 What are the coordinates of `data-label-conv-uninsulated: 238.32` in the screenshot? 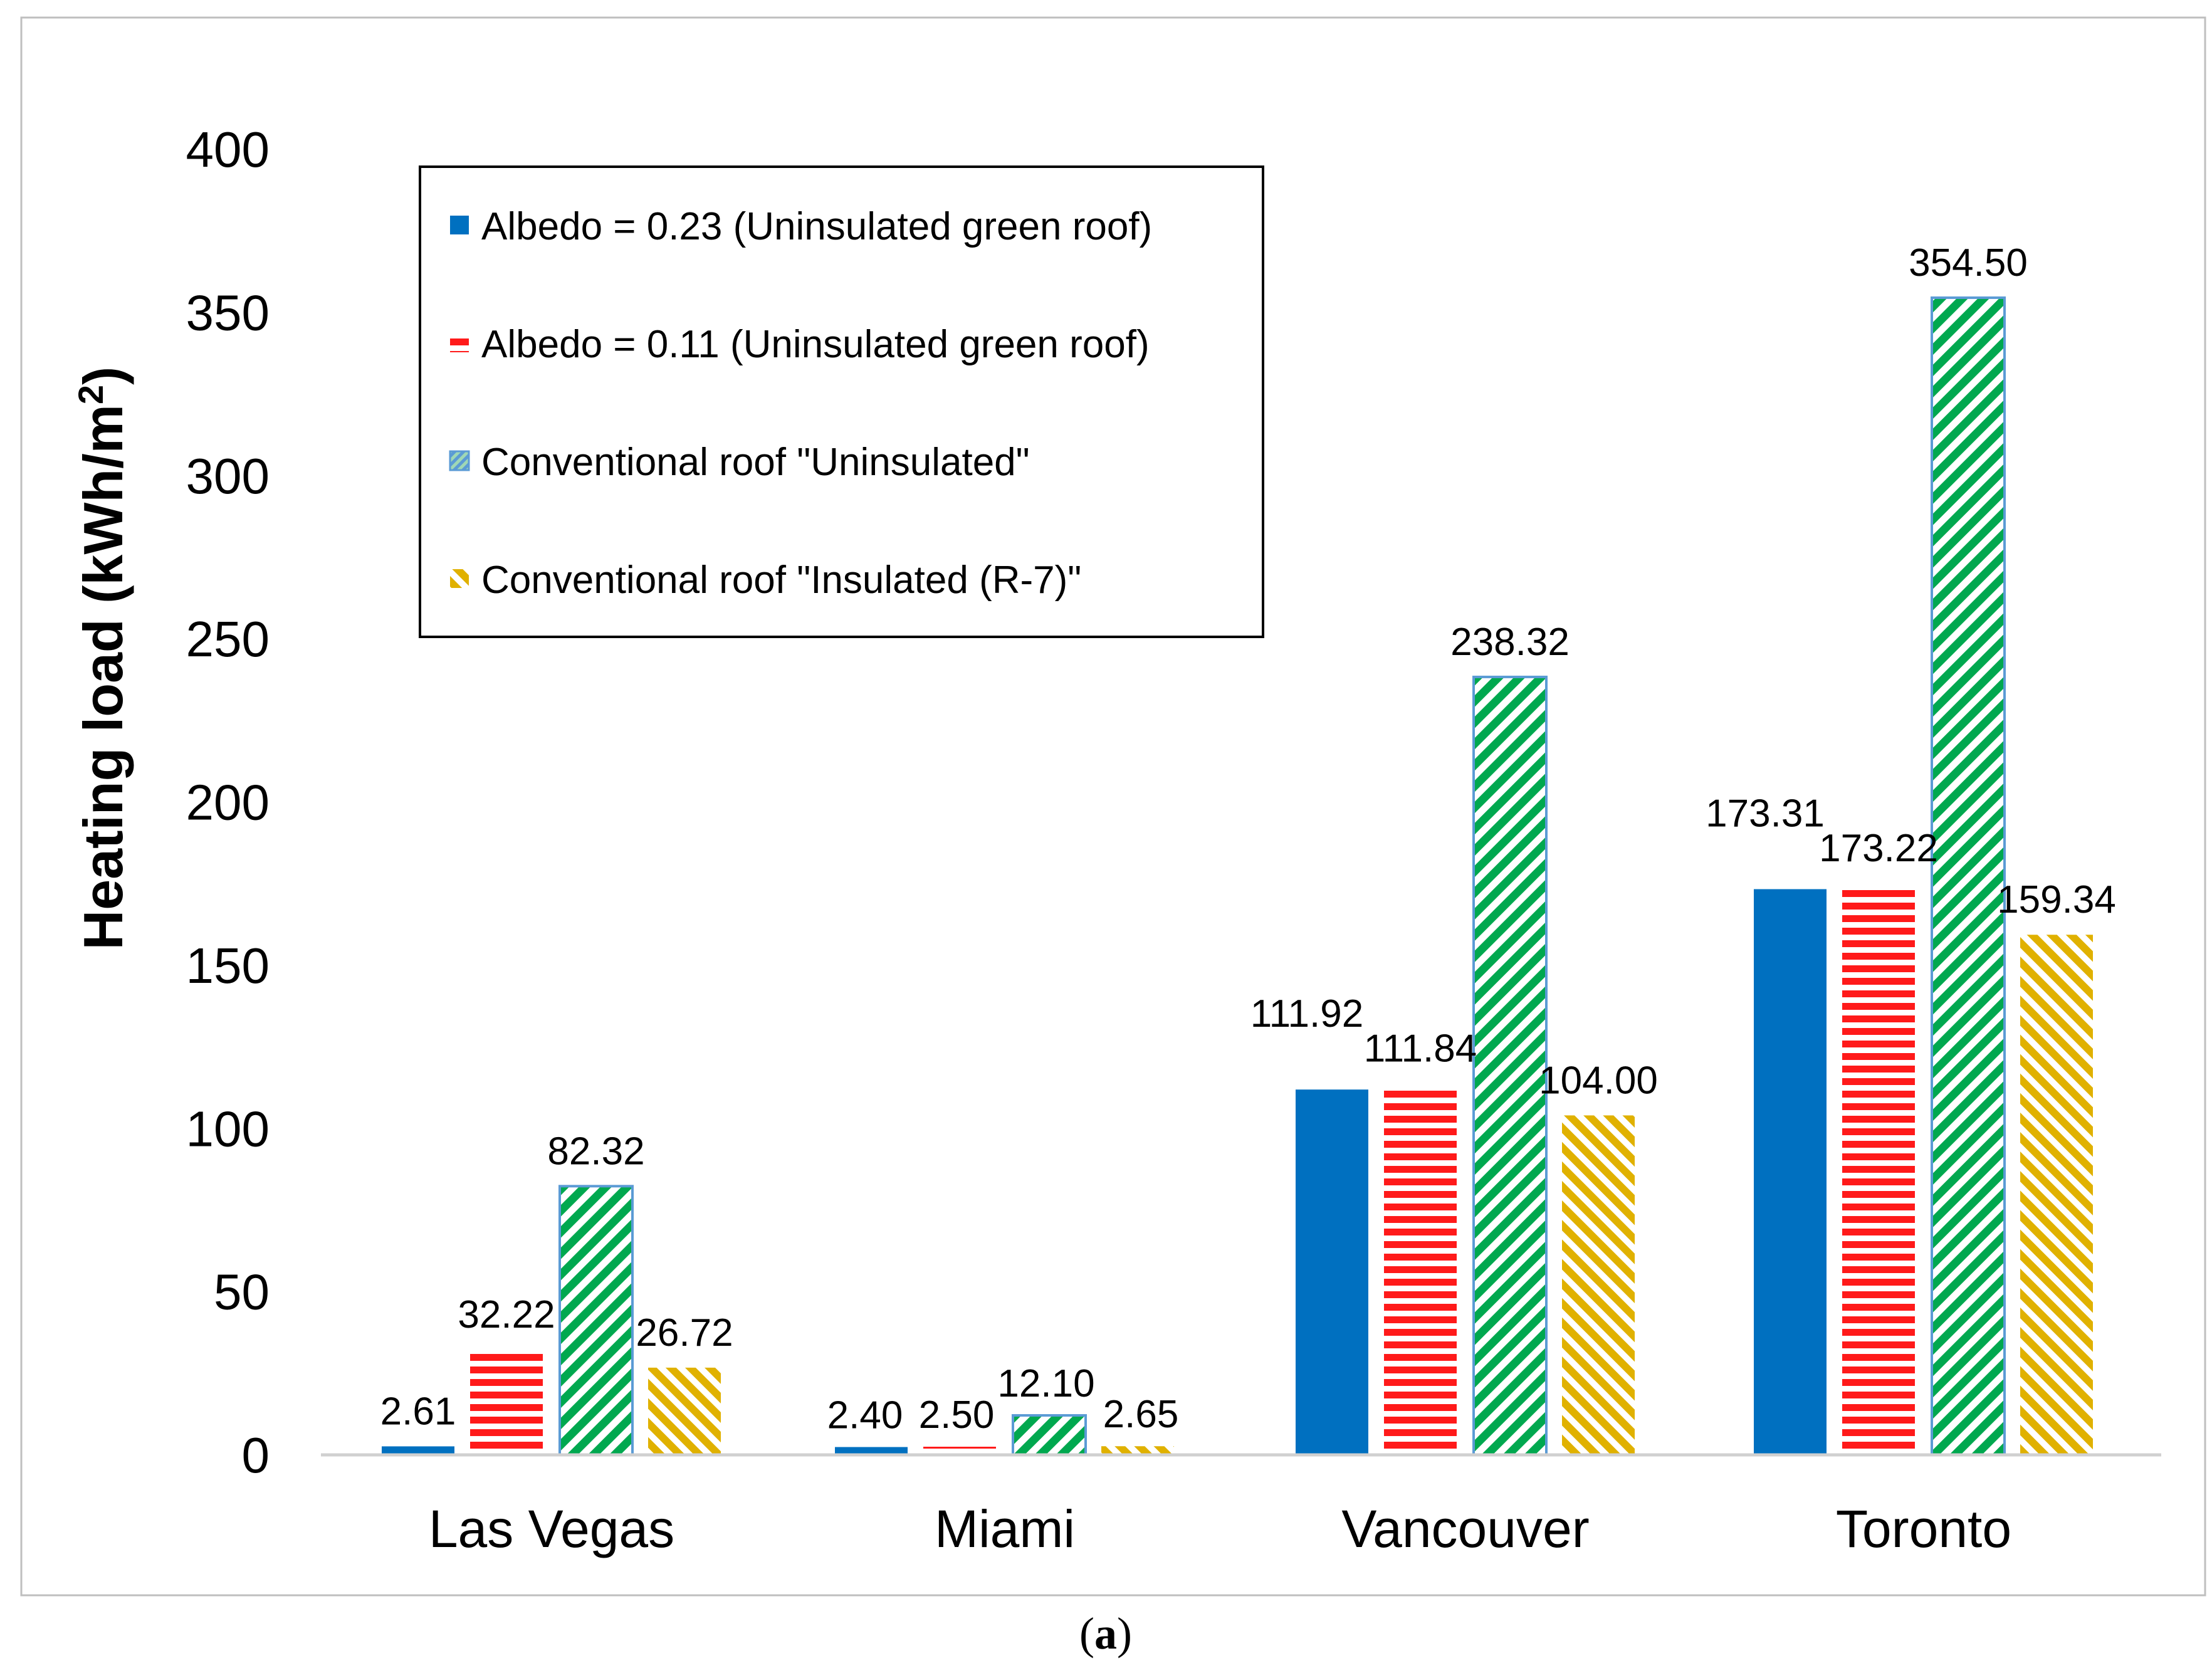 It's located at (1510, 642).